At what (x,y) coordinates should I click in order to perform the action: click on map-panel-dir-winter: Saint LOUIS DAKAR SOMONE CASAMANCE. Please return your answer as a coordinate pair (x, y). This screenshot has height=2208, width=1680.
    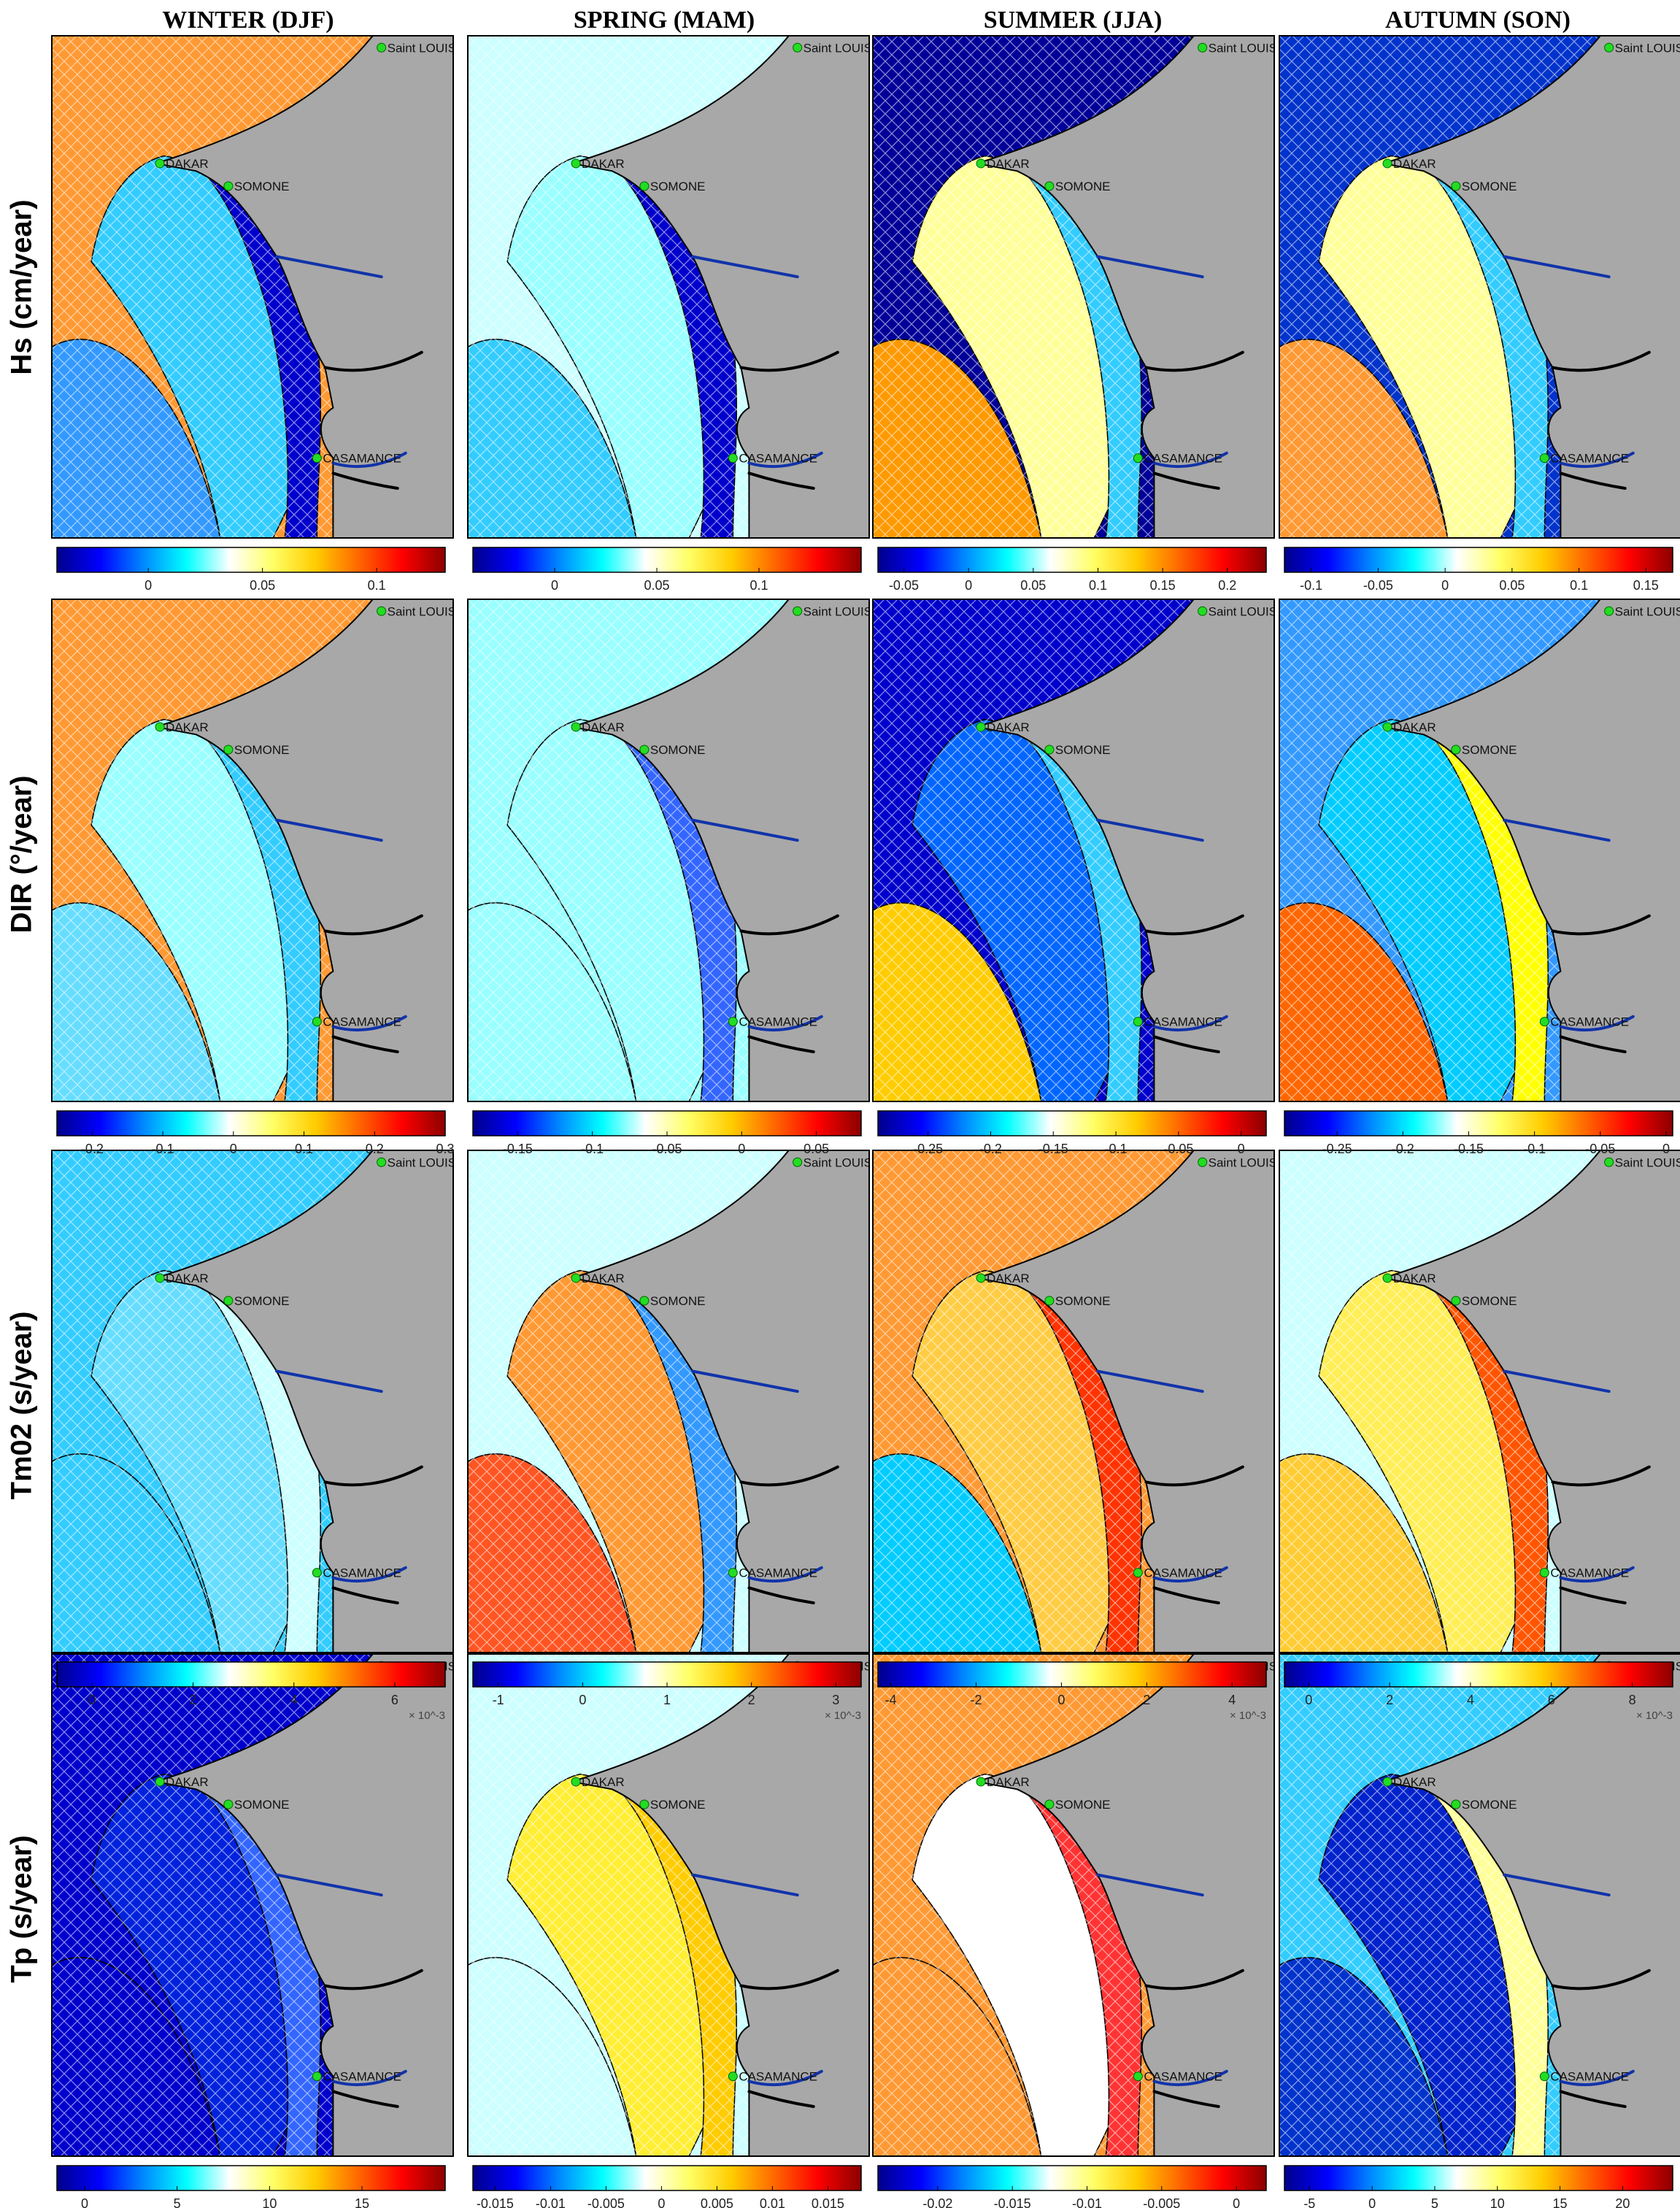
    Looking at the image, I should click on (252, 851).